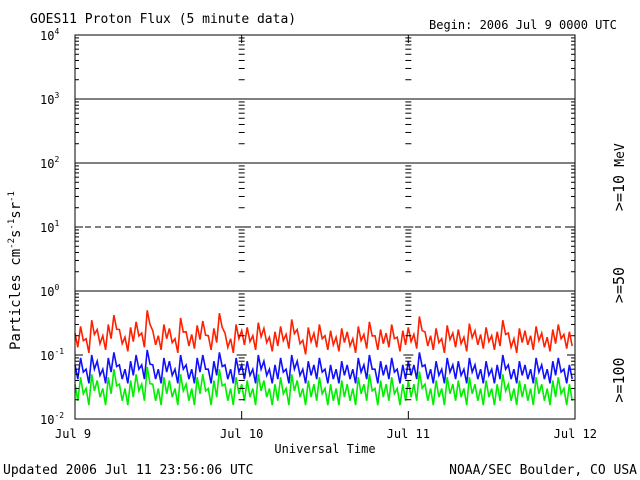 The width and height of the screenshot is (640, 480). Describe the element at coordinates (619, 285) in the screenshot. I see `legend-ge50: >=50` at that location.